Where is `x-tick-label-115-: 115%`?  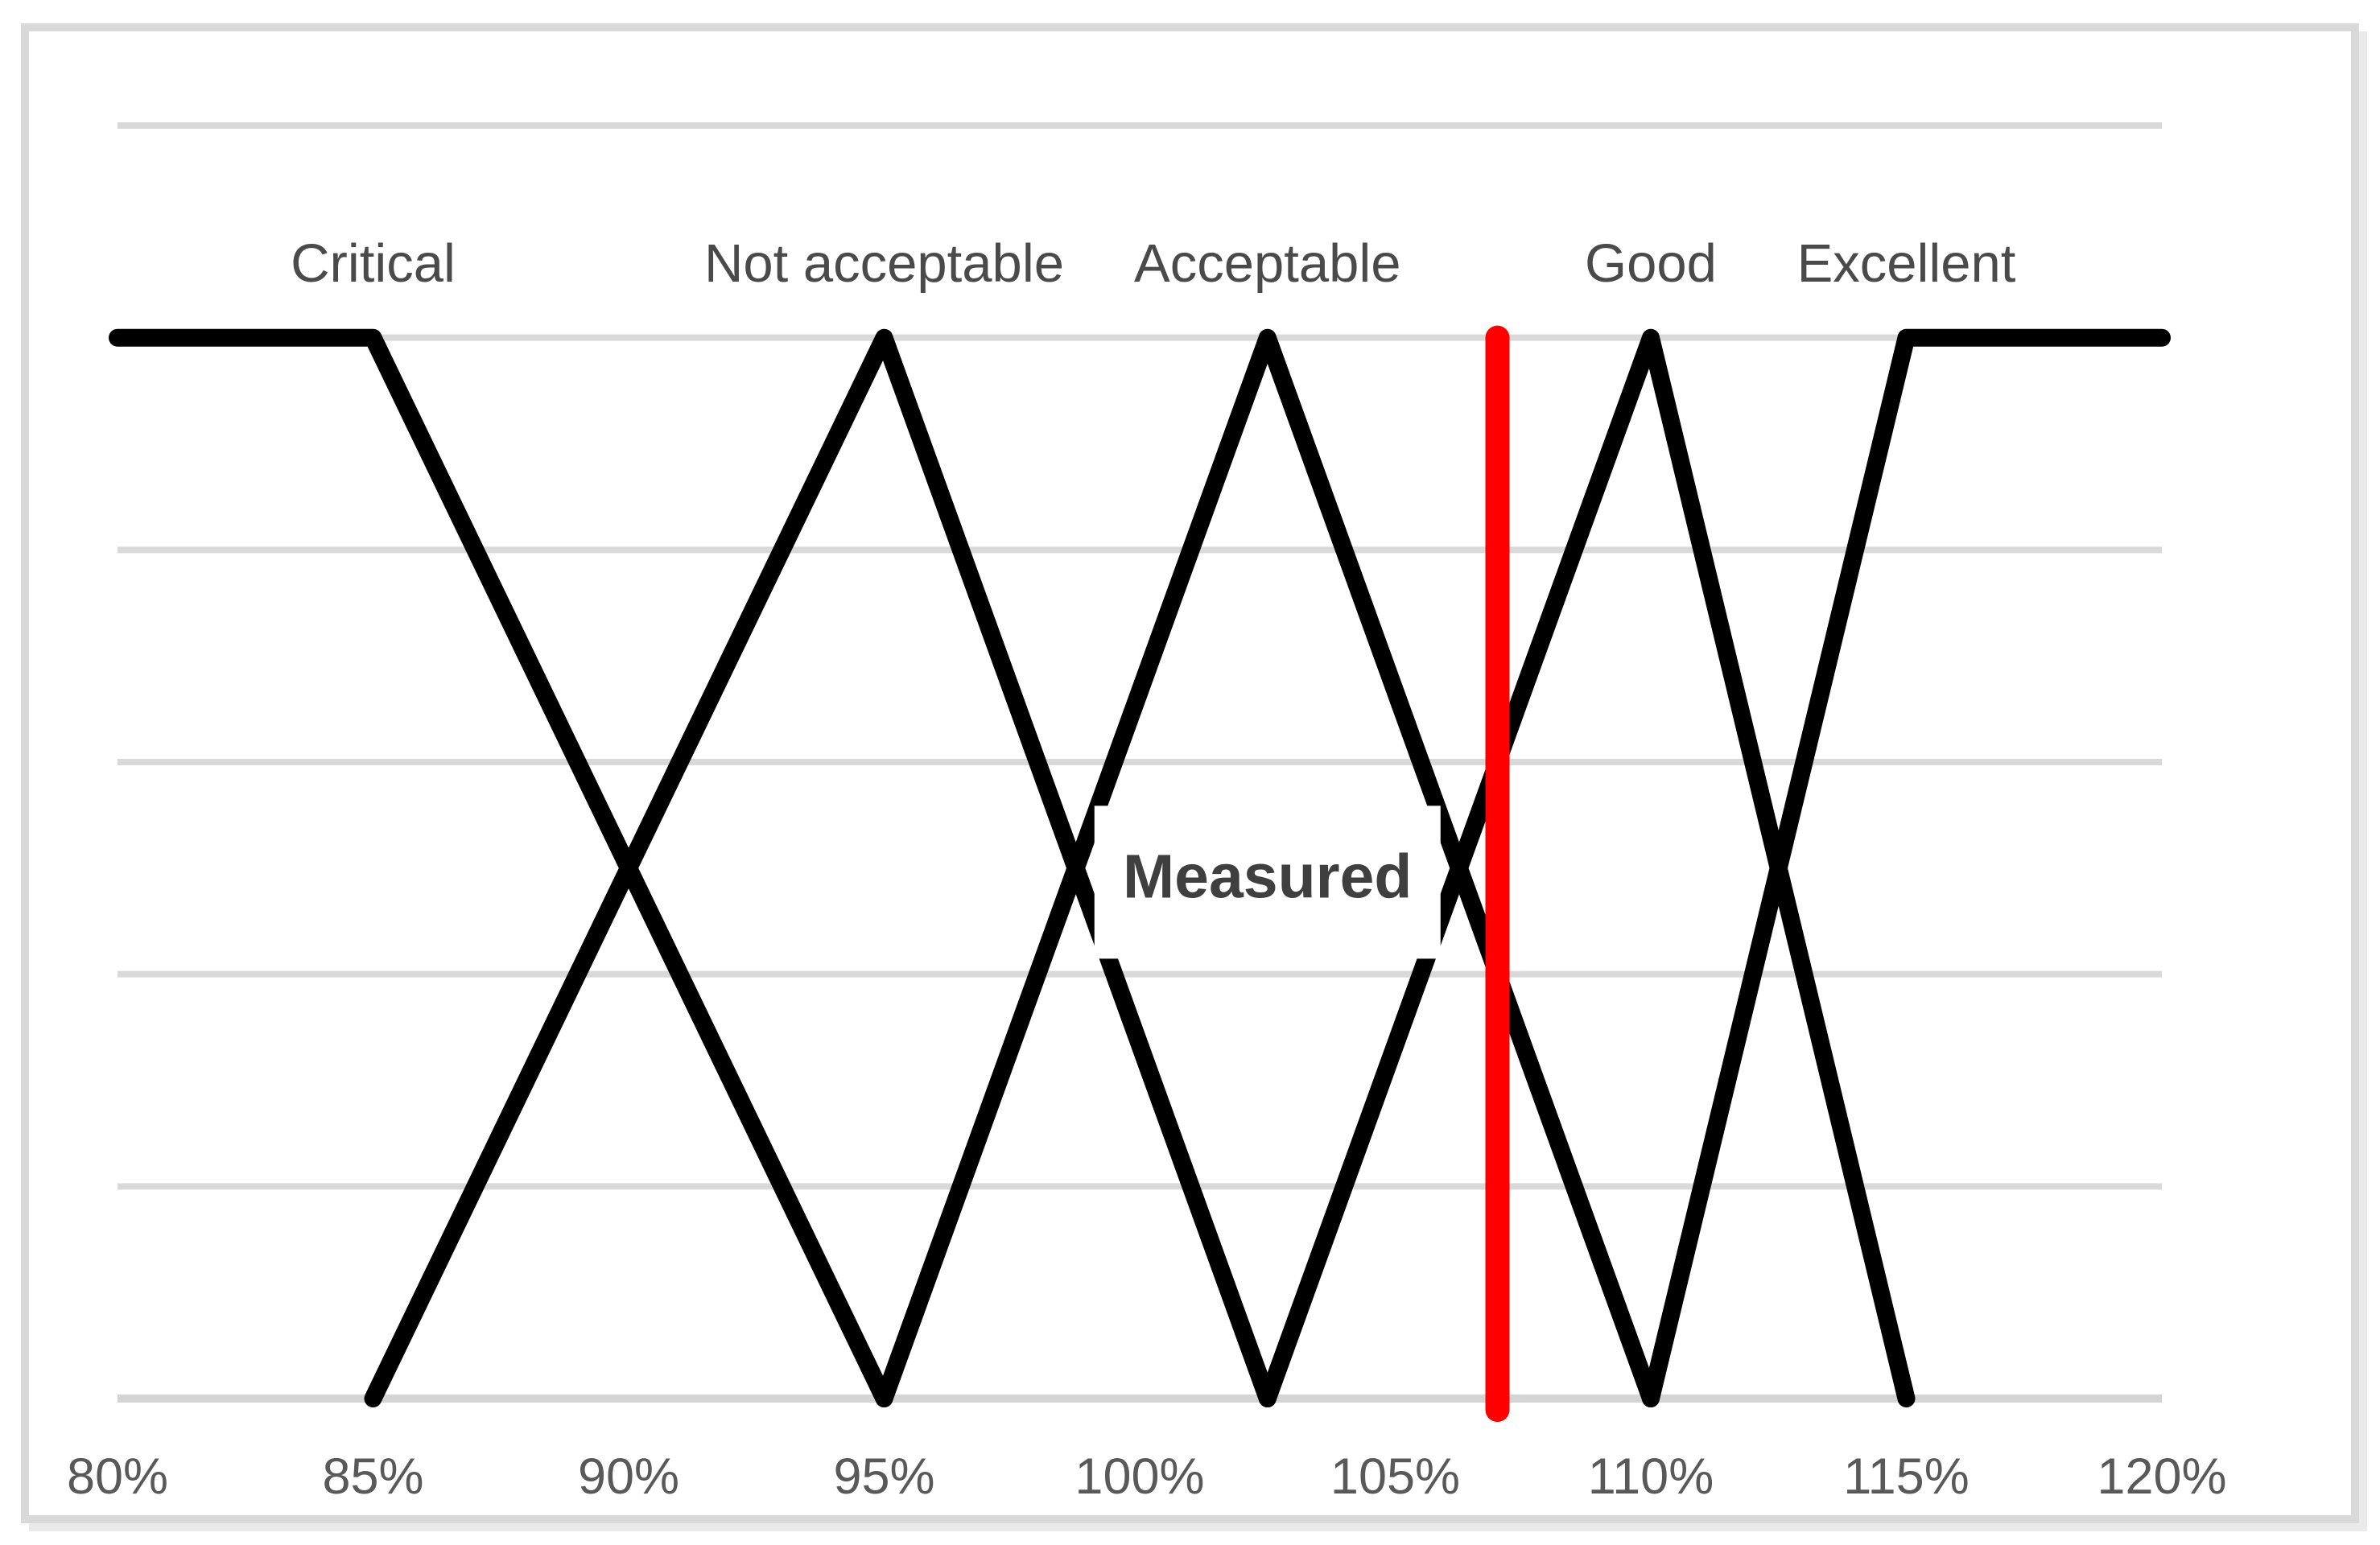 x-tick-label-115-: 115% is located at coordinates (1906, 1476).